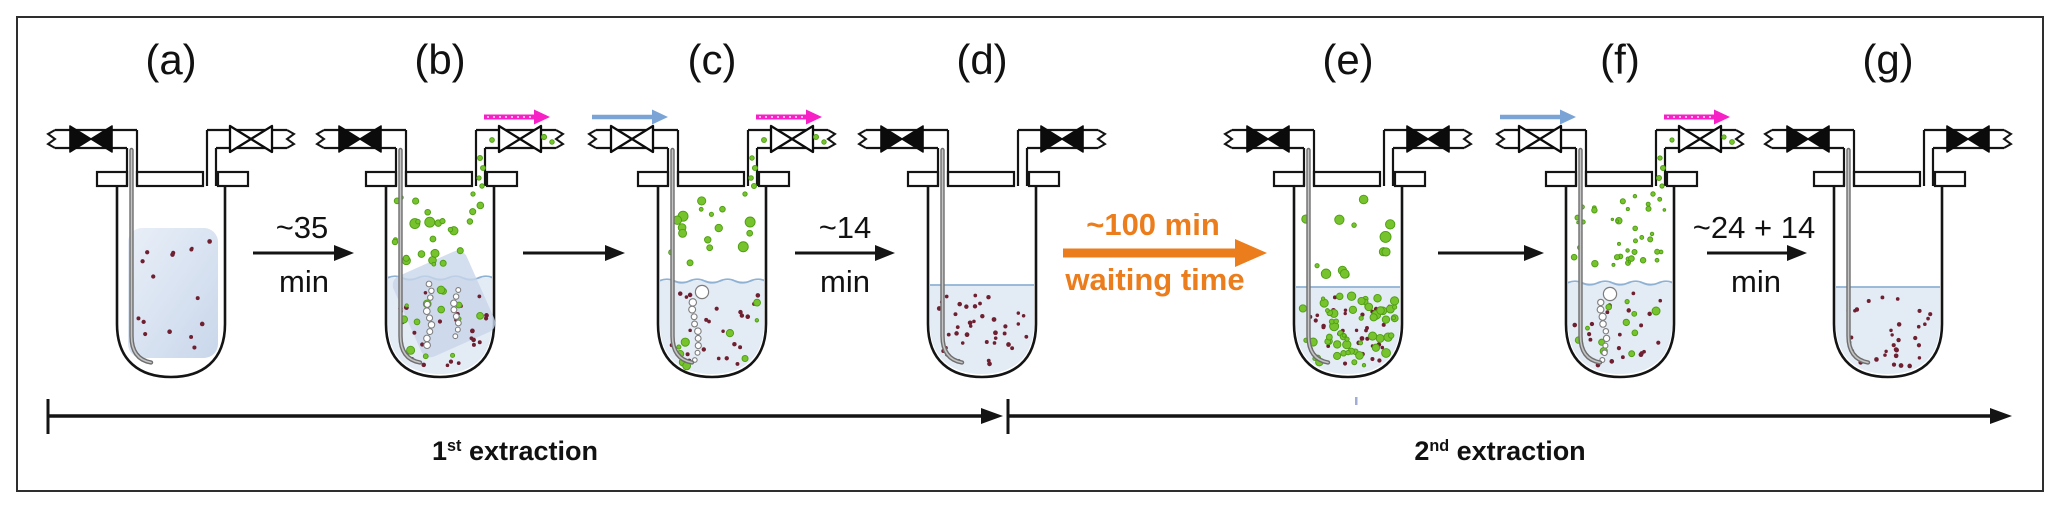 This screenshot has width=2067, height=514. Describe the element at coordinates (1700, 139) in the screenshot. I see `panel-f-right-valve-open-icon` at that location.